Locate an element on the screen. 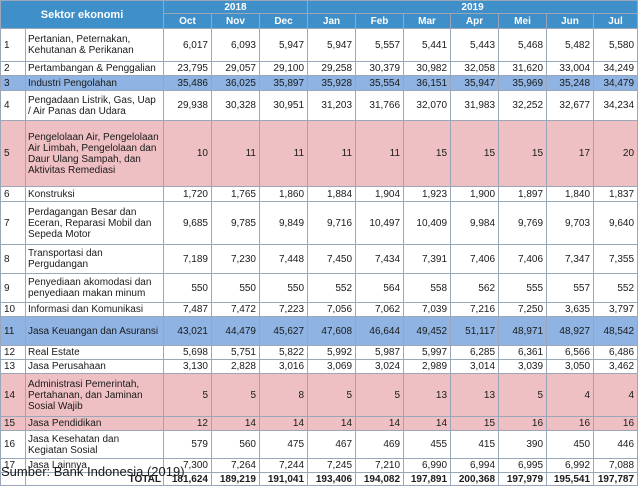 Image resolution: width=640 pixels, height=486 pixels. value-cell-mar: 10,409 is located at coordinates (427, 223).